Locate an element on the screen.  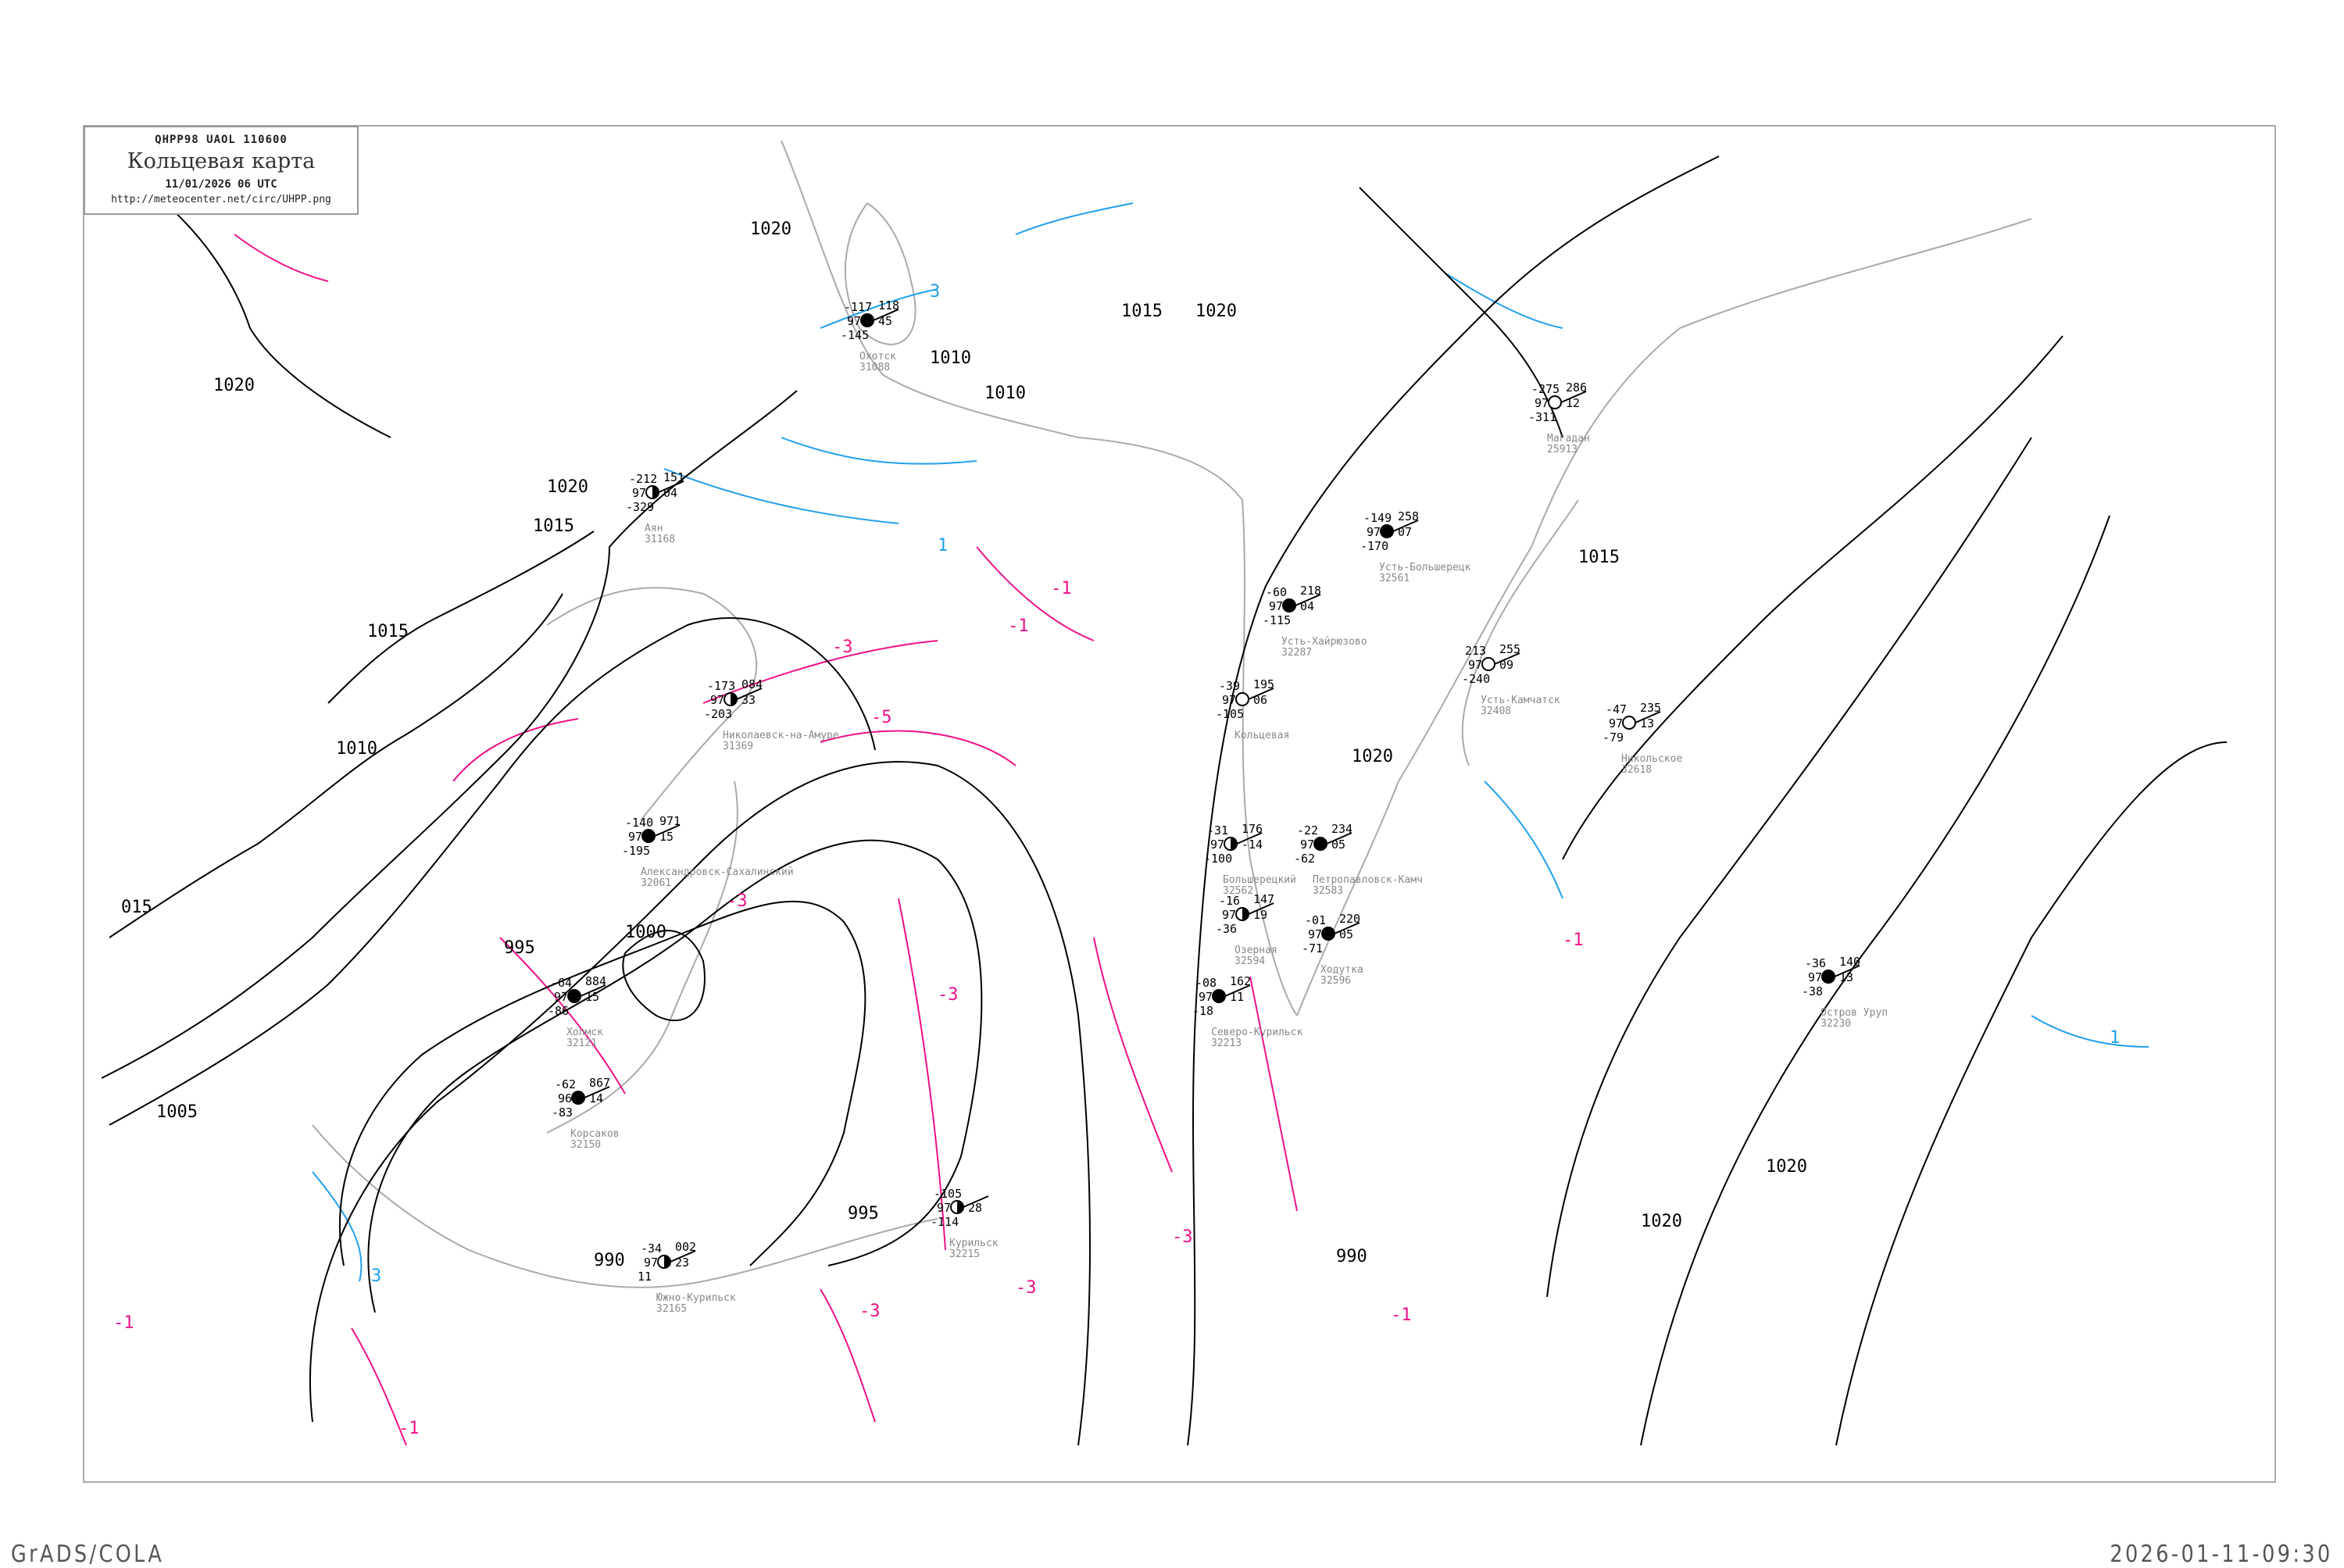
station-pressure: 140 is located at coordinates (1849, 962).